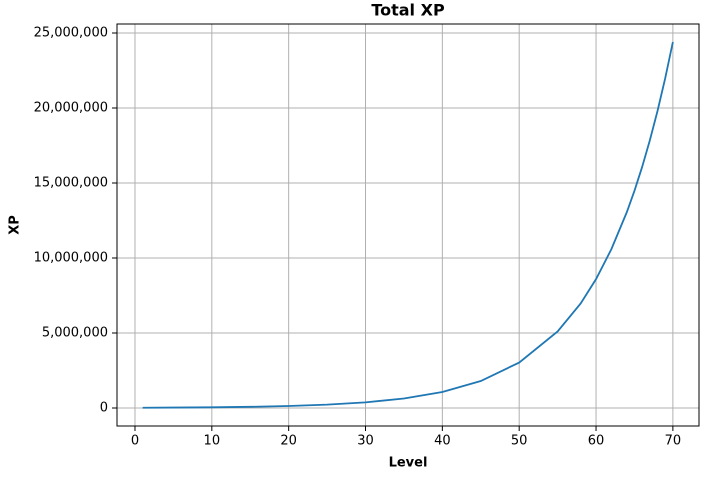  What do you see at coordinates (442, 441) in the screenshot?
I see `x-tick-label: 40` at bounding box center [442, 441].